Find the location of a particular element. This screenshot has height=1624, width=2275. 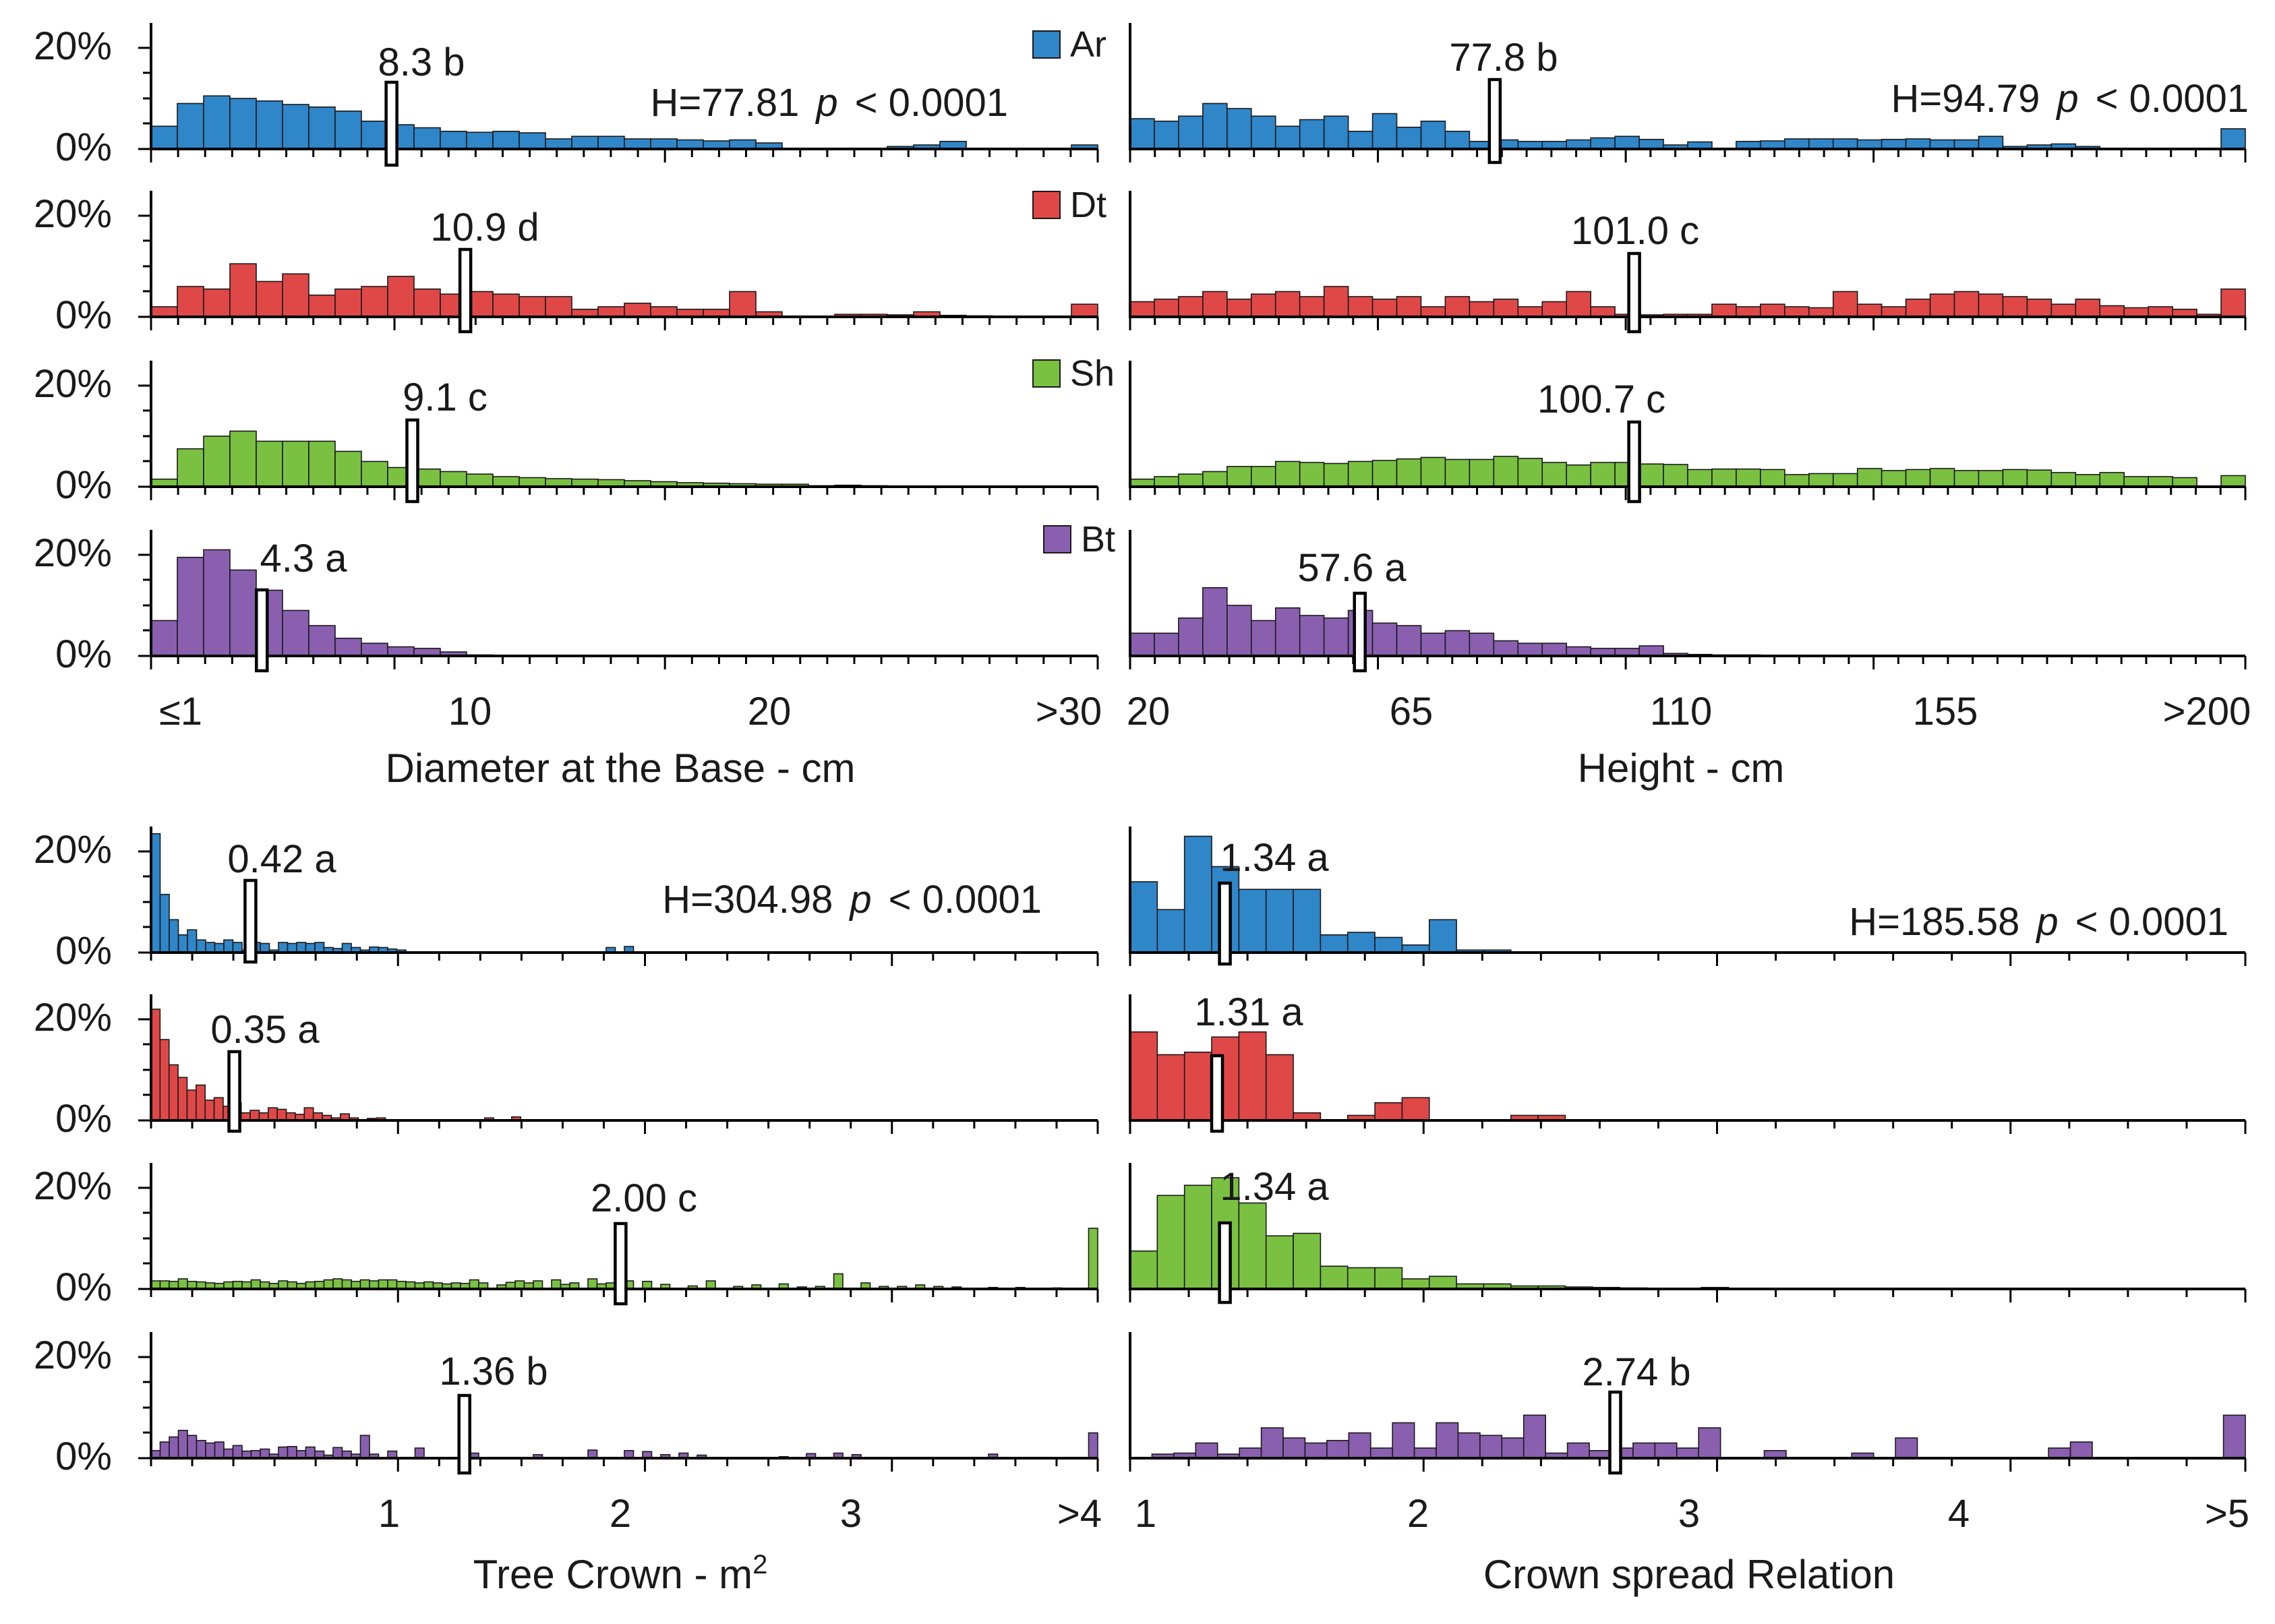

x-axis-title-height: Height - cm is located at coordinates (1682, 769).